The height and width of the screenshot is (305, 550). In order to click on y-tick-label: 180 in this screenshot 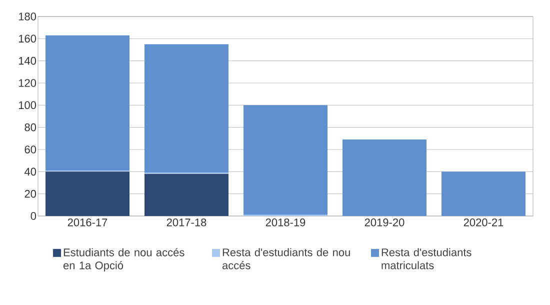, I will do `click(27, 16)`.